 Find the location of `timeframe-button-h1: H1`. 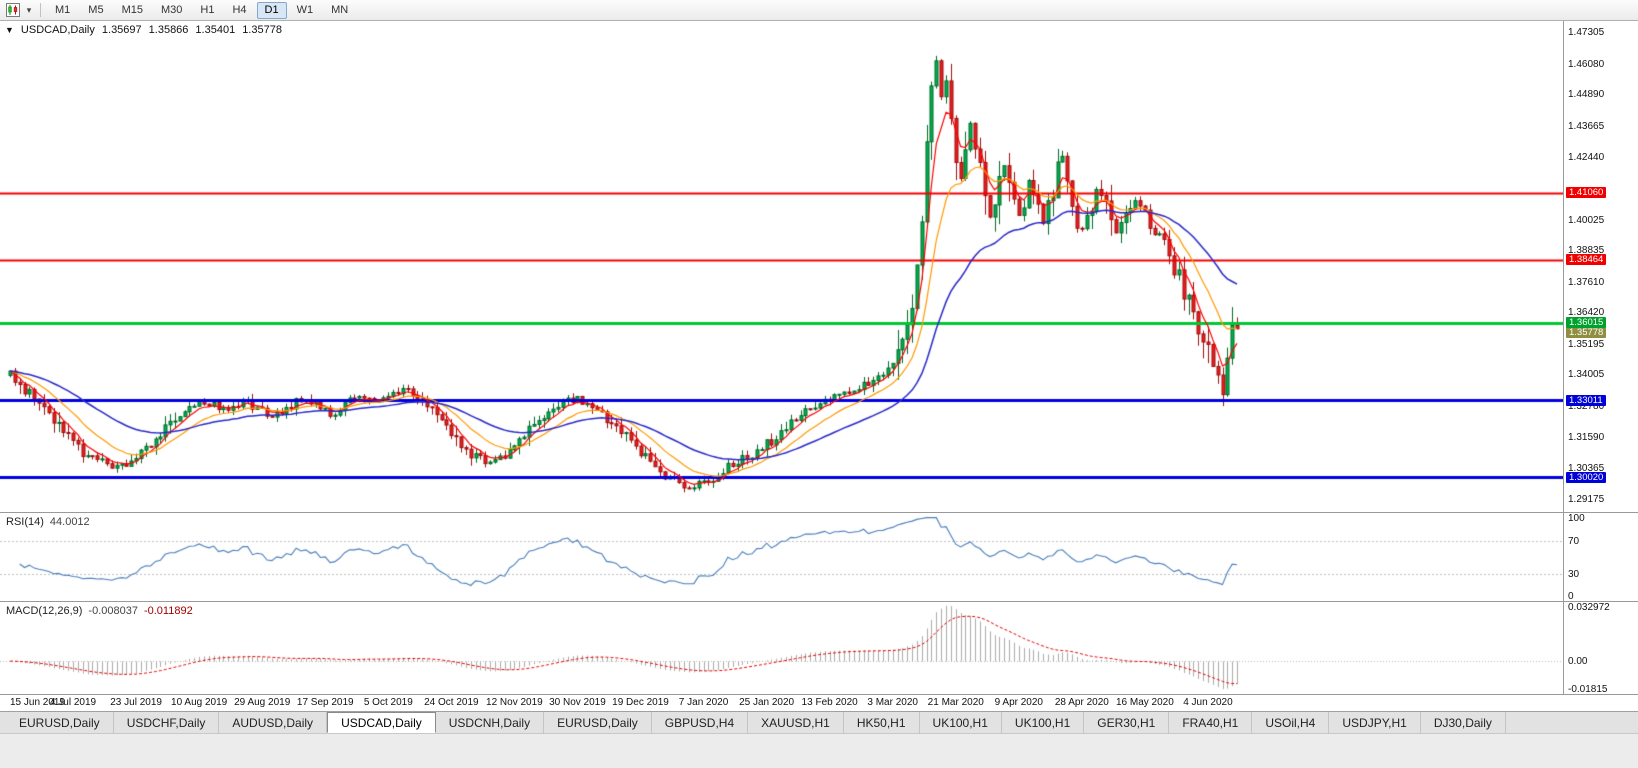

timeframe-button-h1: H1 is located at coordinates (207, 10).